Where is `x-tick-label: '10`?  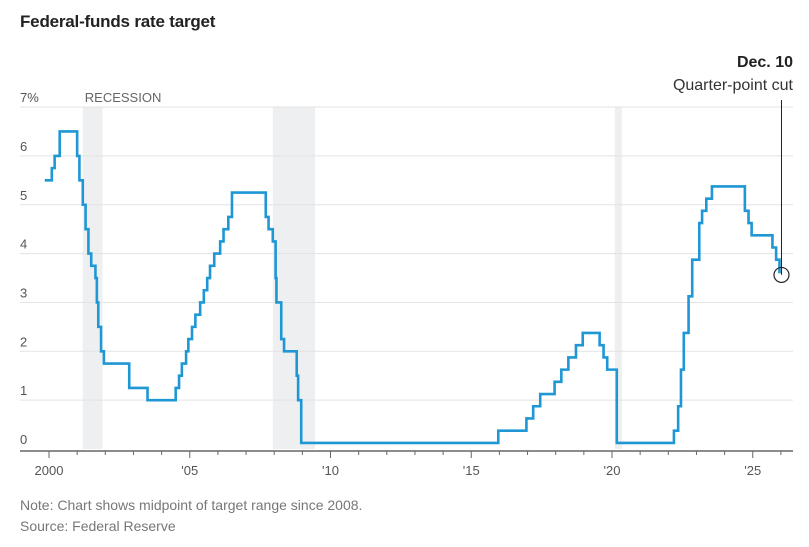 x-tick-label: '10 is located at coordinates (330, 470).